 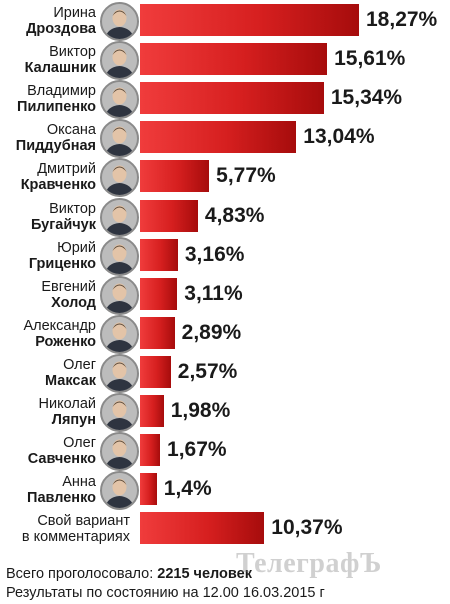 I want to click on candidate-row: Оксана Пиддубная 13,04%, so click(x=225, y=139).